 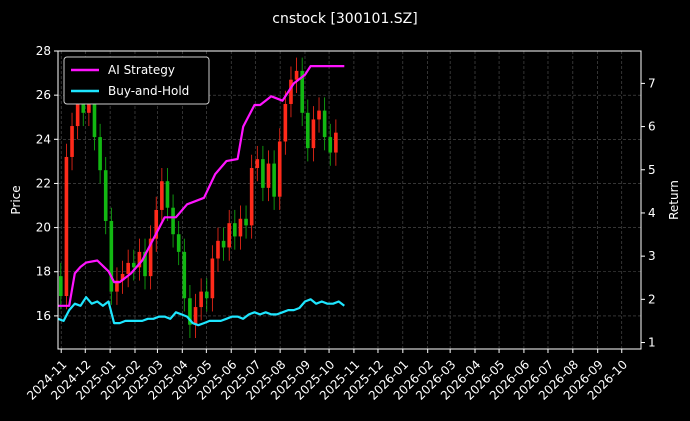 I want to click on y-axis-right-label: Return, so click(x=674, y=200).